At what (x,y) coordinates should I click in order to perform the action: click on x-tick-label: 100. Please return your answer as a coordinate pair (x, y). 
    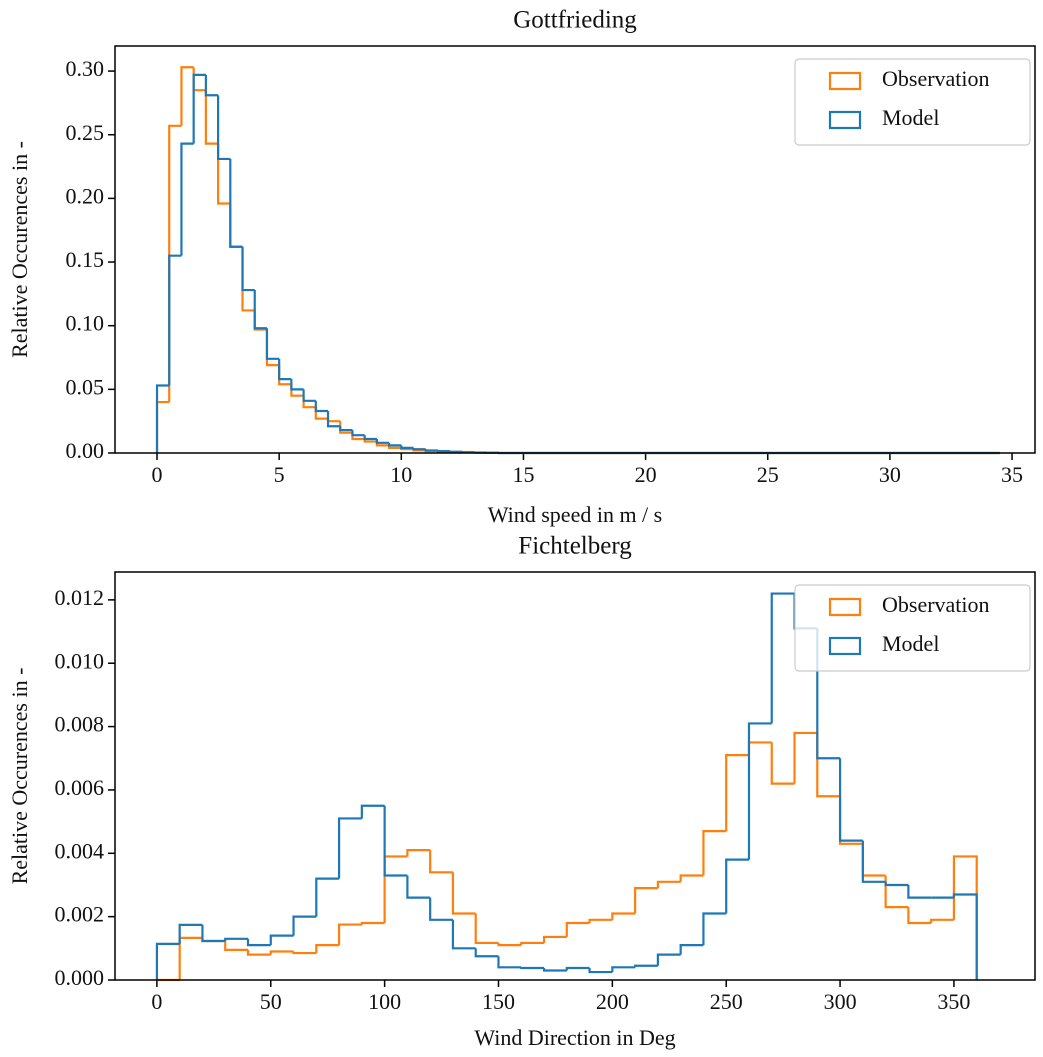
    Looking at the image, I should click on (384, 1001).